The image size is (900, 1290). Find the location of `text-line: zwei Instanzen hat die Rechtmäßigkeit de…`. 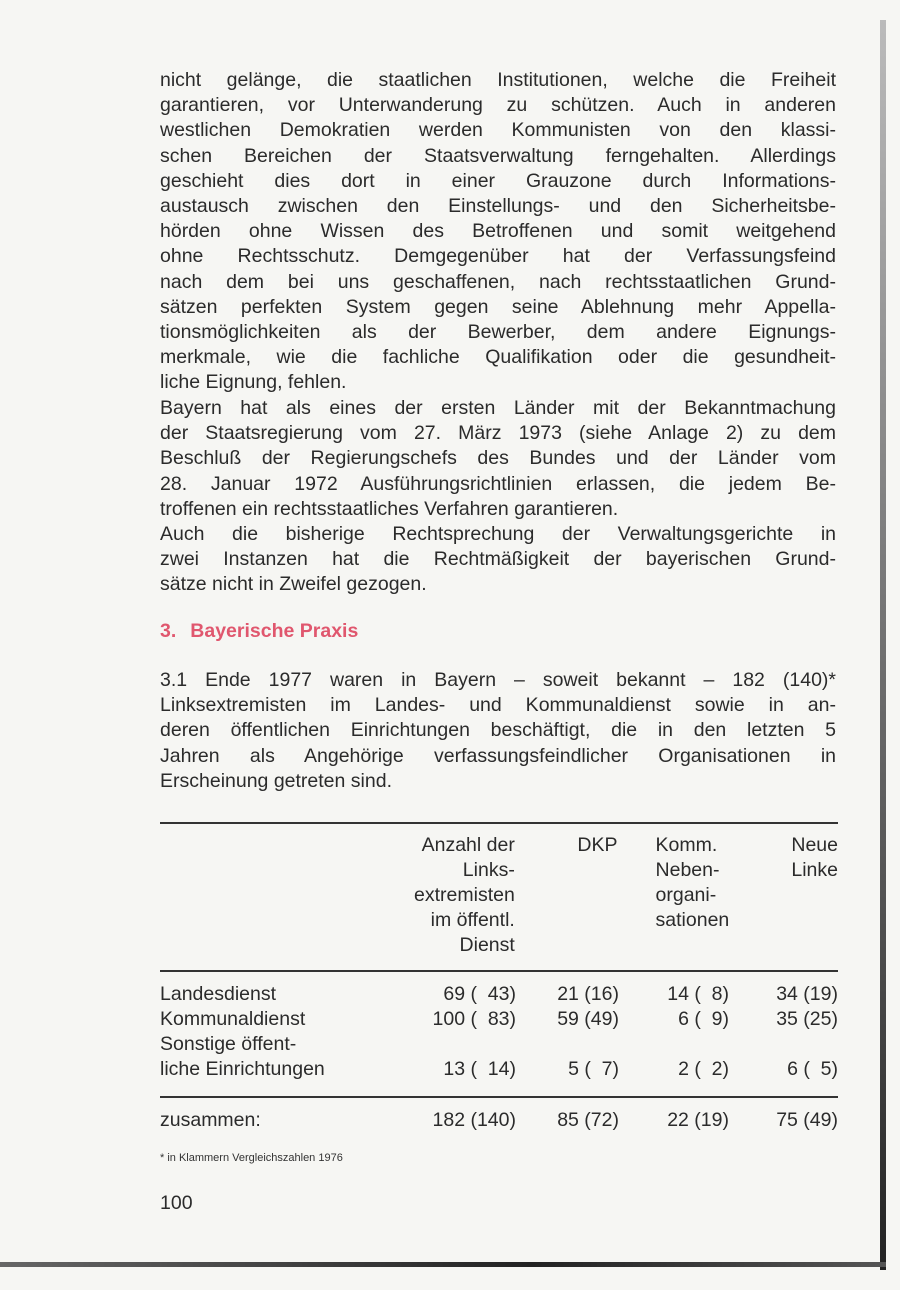

text-line: zwei Instanzen hat die Rechtmäßigkeit de… is located at coordinates (498, 559).